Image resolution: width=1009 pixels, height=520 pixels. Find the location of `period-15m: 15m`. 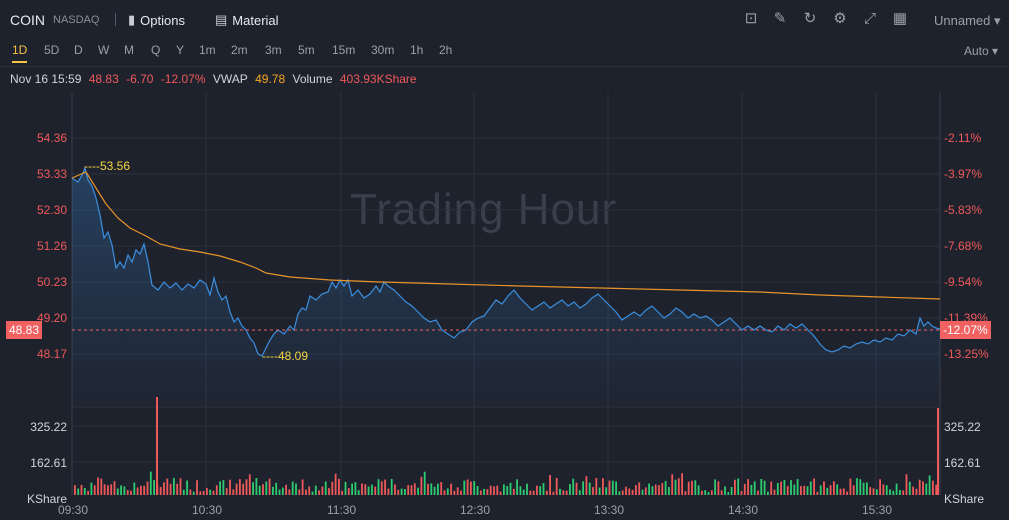

period-15m: 15m is located at coordinates (344, 50).